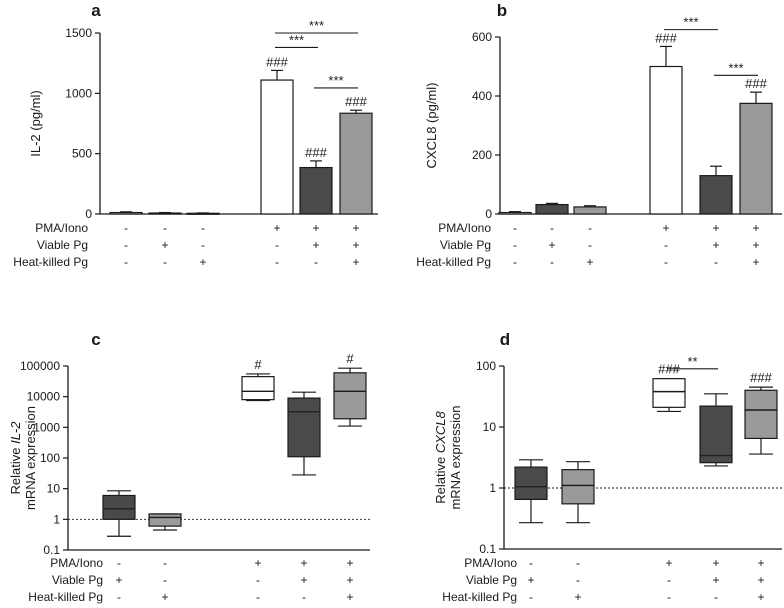 The image size is (784, 608). Describe the element at coordinates (82, 154) in the screenshot. I see `y-tick-label: 500` at that location.